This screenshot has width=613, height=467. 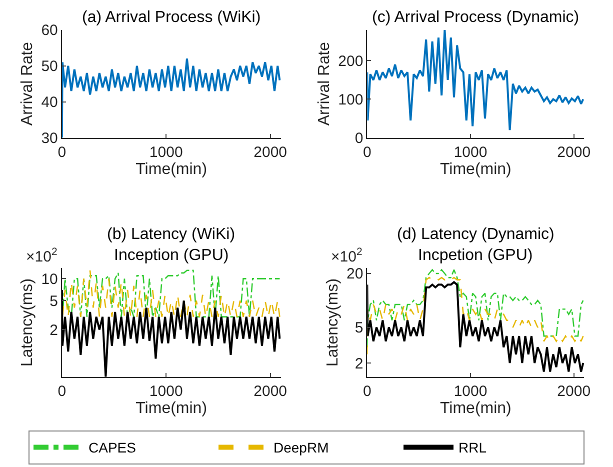 I want to click on y-tick-label: 10, so click(x=49, y=279).